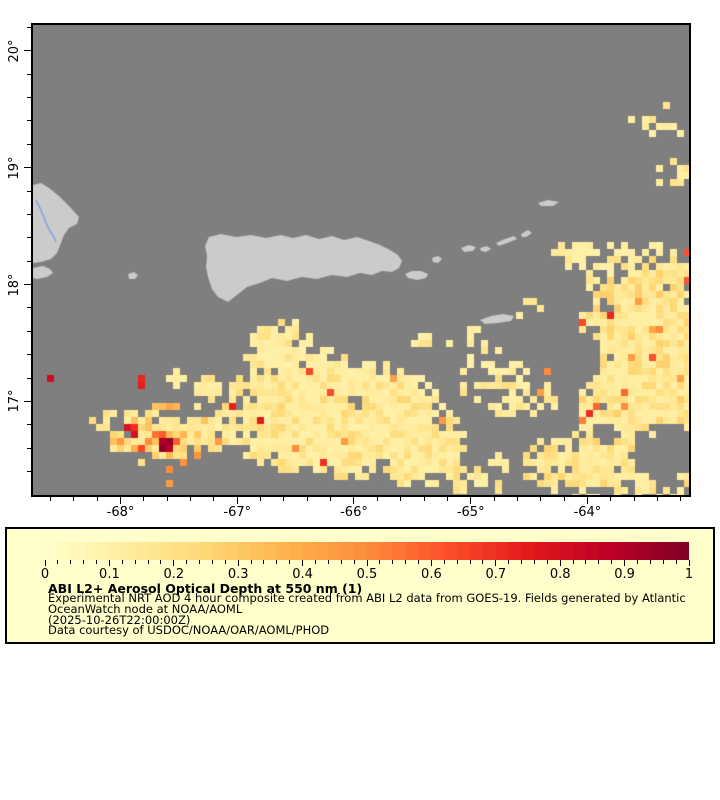 The width and height of the screenshot is (720, 800). I want to click on x-tick-label: -67°, so click(237, 512).